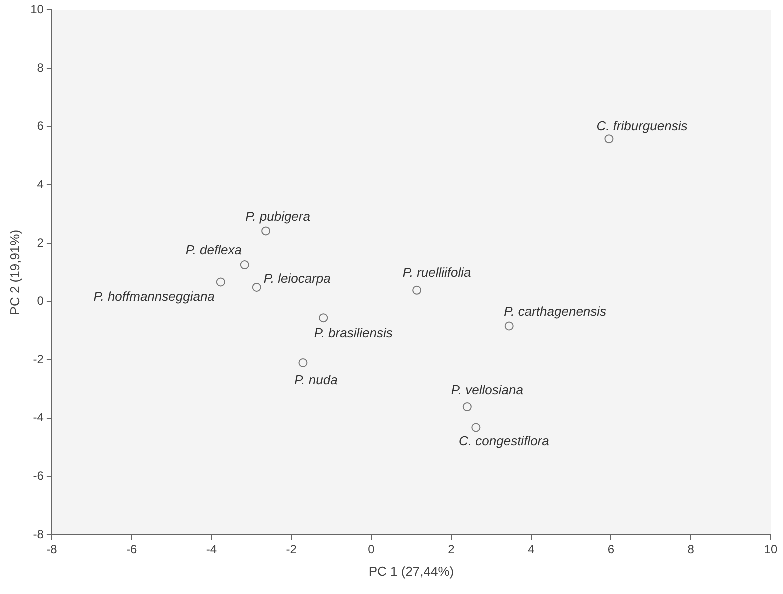 This screenshot has width=783, height=594. Describe the element at coordinates (52, 549) in the screenshot. I see `x-tick-label: -8` at that location.